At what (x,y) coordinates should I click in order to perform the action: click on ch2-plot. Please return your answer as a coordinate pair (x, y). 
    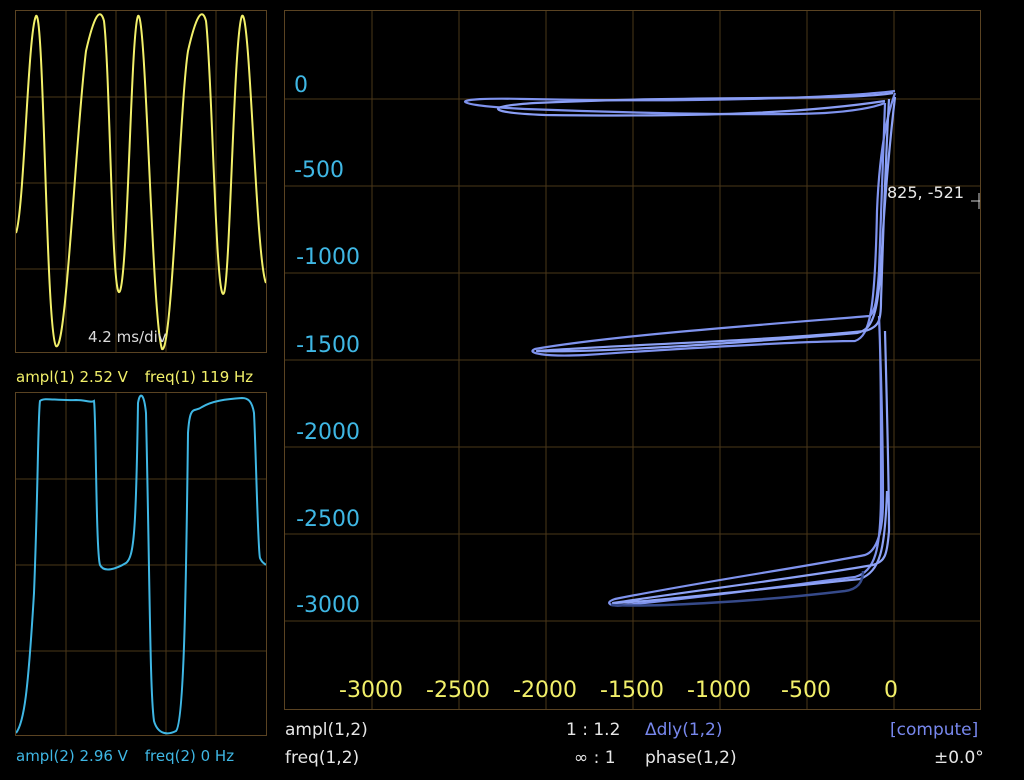
    Looking at the image, I should click on (141, 564).